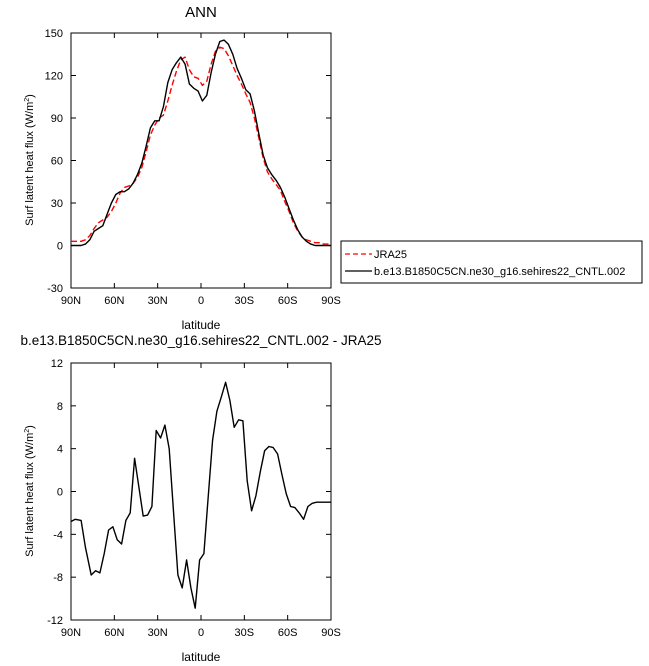 The image size is (649, 666). I want to click on panel1-y-tick-label: 60, so click(57, 162).